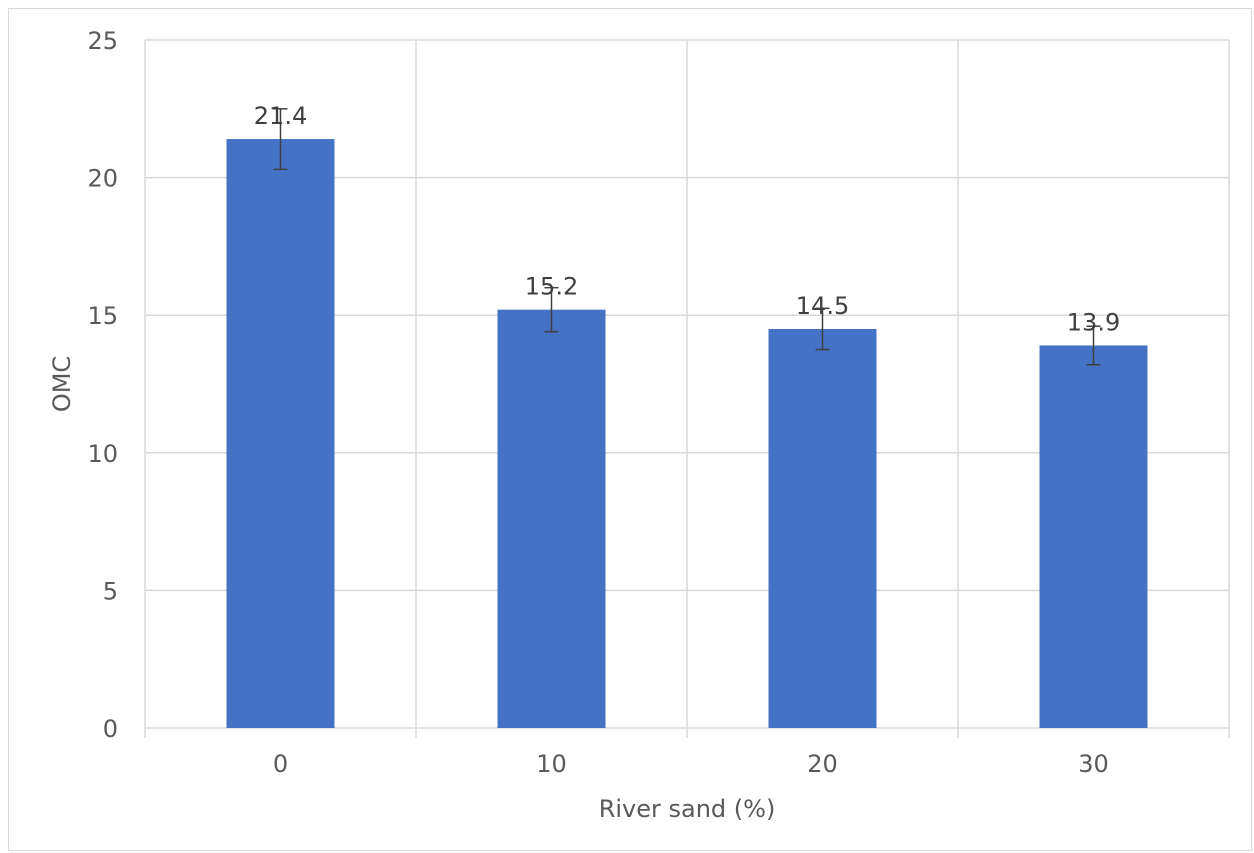  I want to click on data-label: 13.9, so click(1093, 322).